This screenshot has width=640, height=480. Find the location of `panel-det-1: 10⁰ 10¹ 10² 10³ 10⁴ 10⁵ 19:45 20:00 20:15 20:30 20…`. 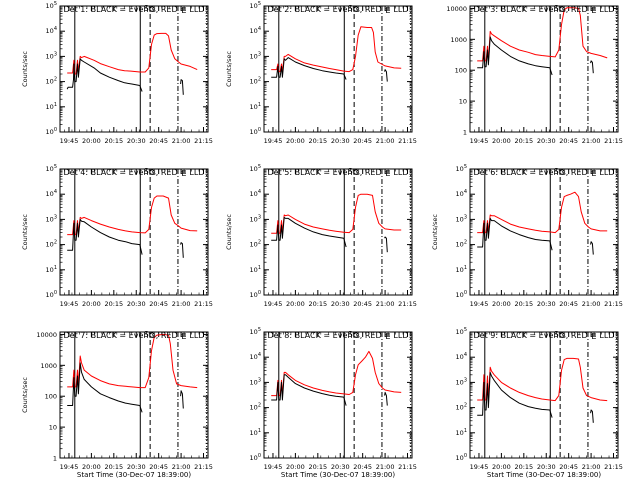

panel-det-1: 10⁰ 10¹ 10² 10³ 10⁴ 10⁵ 19:45 20:00 20:15 20:30 20… is located at coordinates (117, 73).